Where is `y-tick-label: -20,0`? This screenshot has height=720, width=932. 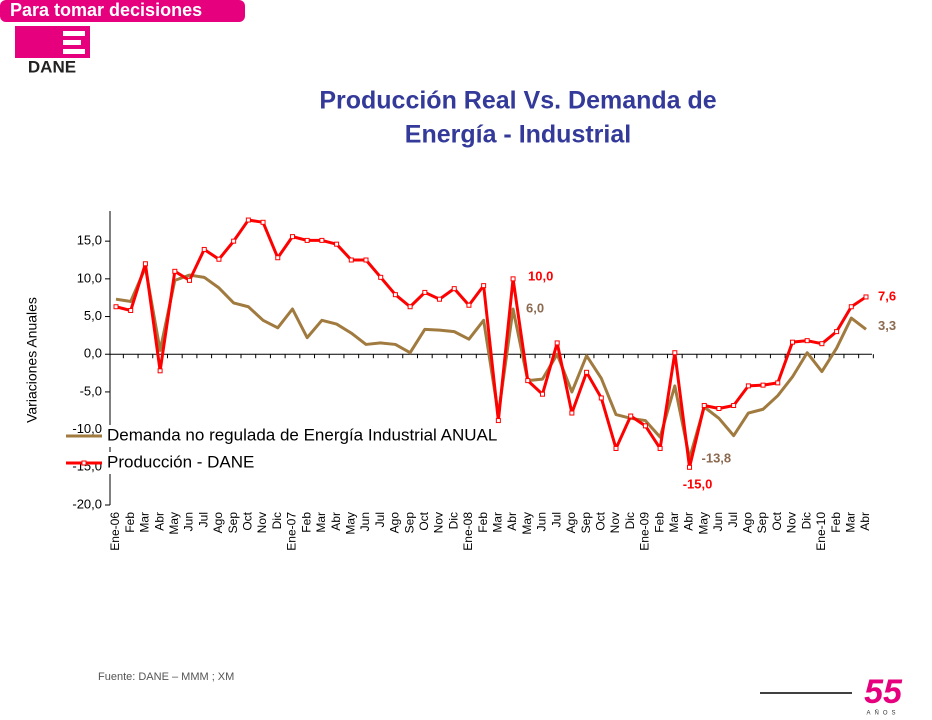
y-tick-label: -20,0 is located at coordinates (87, 503).